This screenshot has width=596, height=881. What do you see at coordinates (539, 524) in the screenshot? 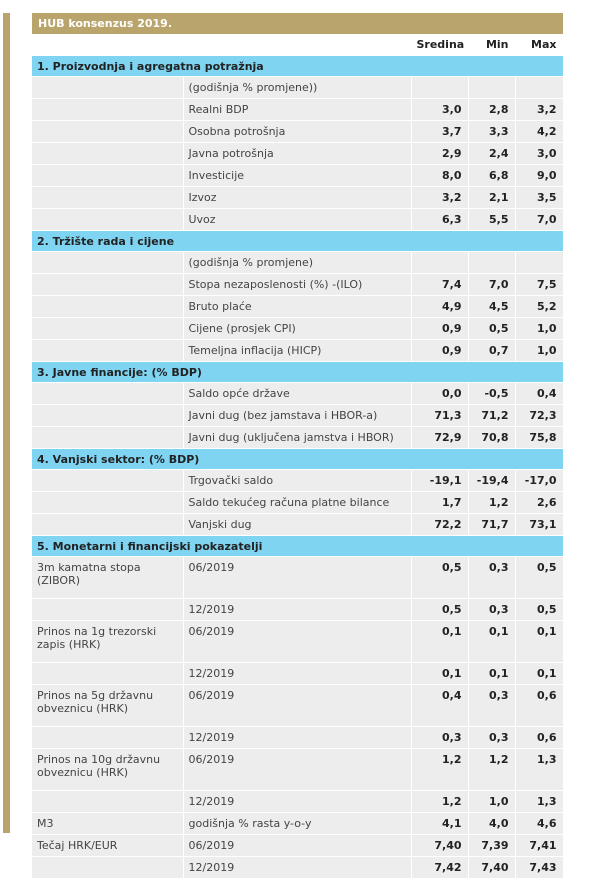
I see `value-max: 73,1` at bounding box center [539, 524].